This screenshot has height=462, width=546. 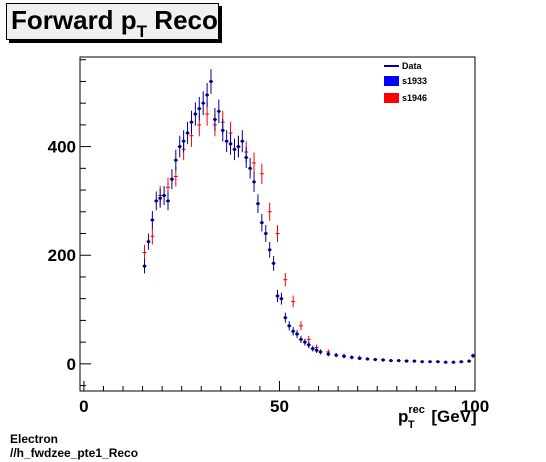 What do you see at coordinates (83, 406) in the screenshot?
I see `x-tick-label-0: 0` at bounding box center [83, 406].